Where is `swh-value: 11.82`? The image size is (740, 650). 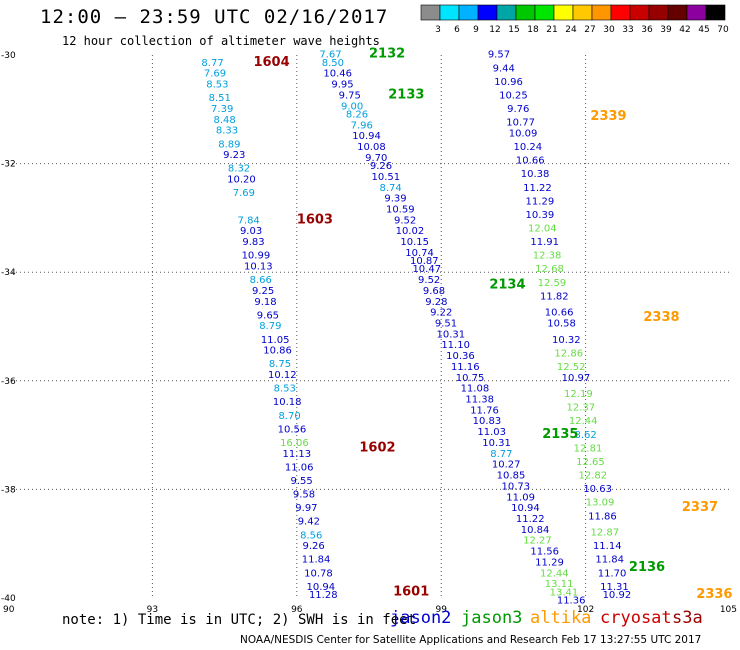 swh-value: 11.82 is located at coordinates (554, 296).